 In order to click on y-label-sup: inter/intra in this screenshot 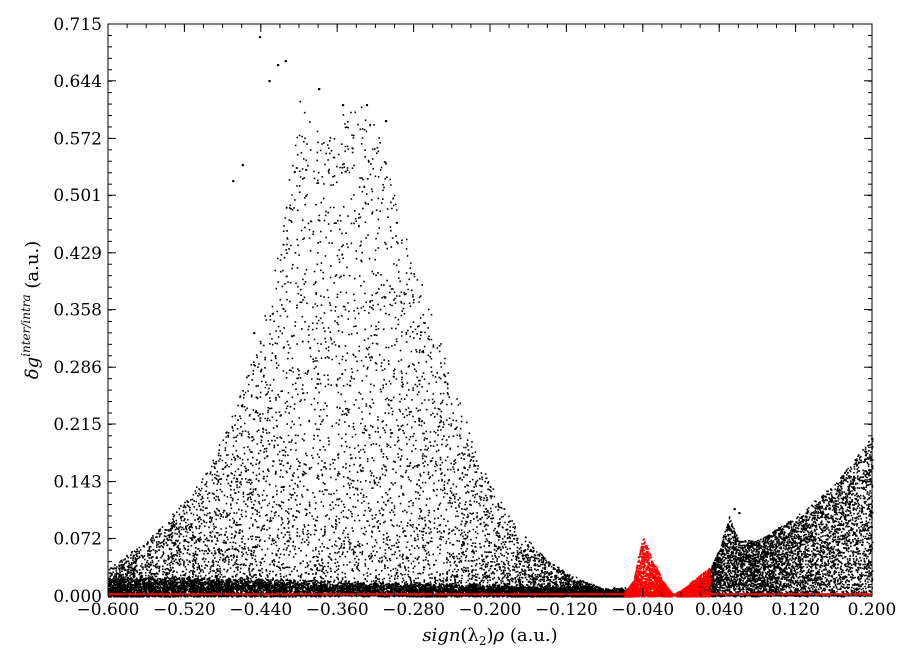, I will do `click(26, 325)`.